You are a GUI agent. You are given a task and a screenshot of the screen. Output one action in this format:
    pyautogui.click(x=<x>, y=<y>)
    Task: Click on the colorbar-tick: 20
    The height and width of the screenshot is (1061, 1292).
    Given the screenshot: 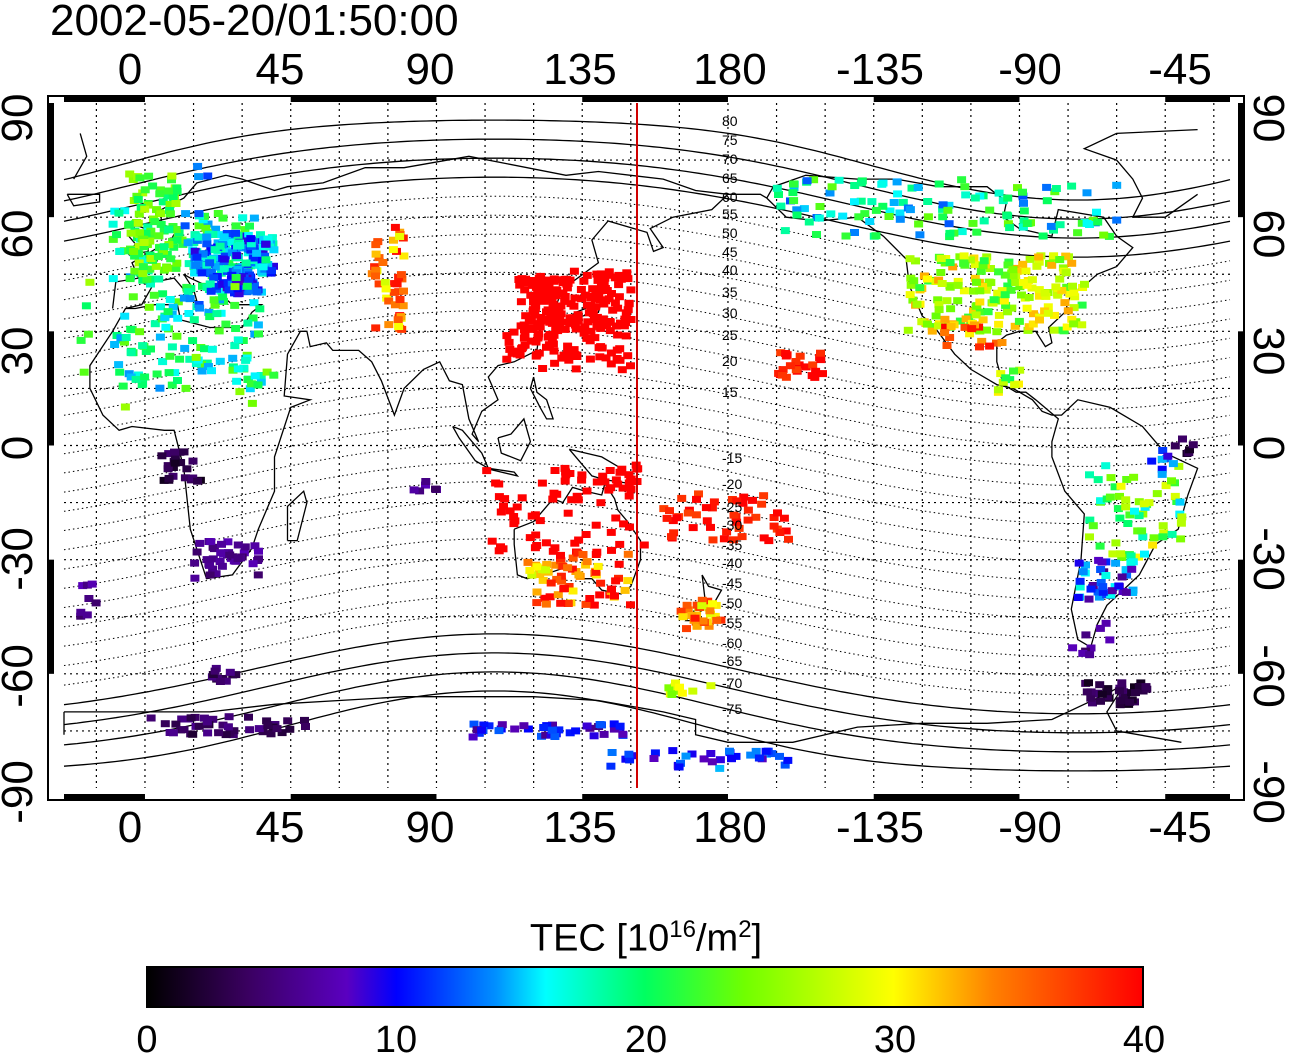 What is the action you would take?
    pyautogui.click(x=646, y=1040)
    